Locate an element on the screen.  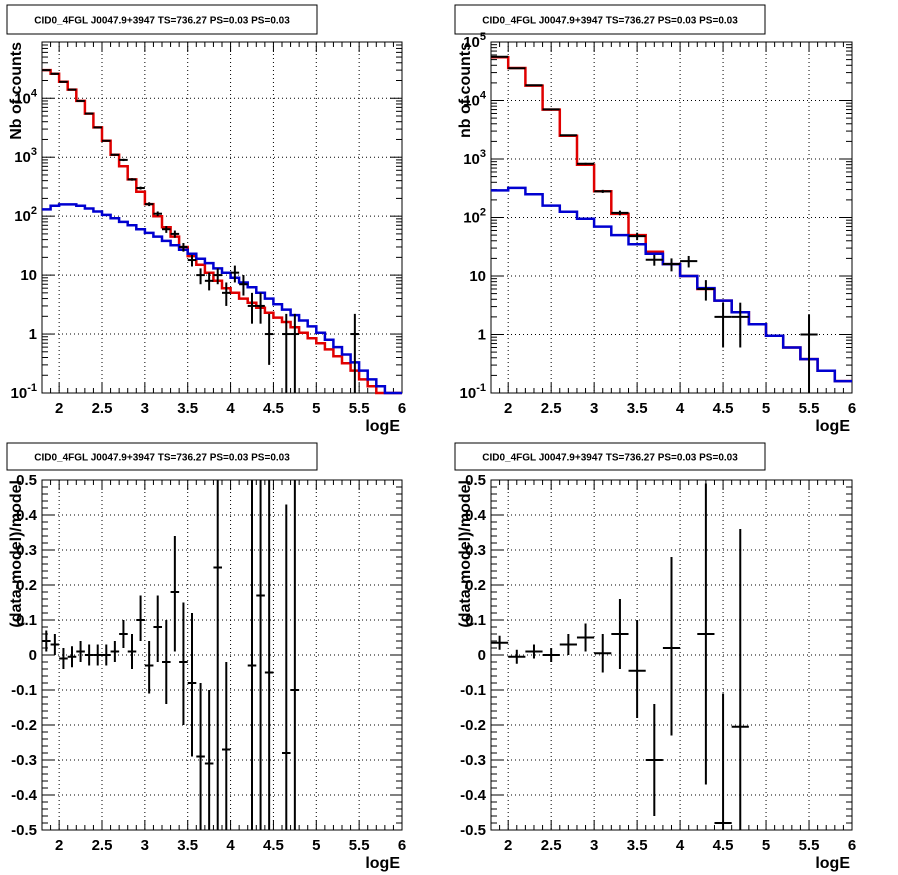
x-tick-label: 4 is located at coordinates (680, 408).